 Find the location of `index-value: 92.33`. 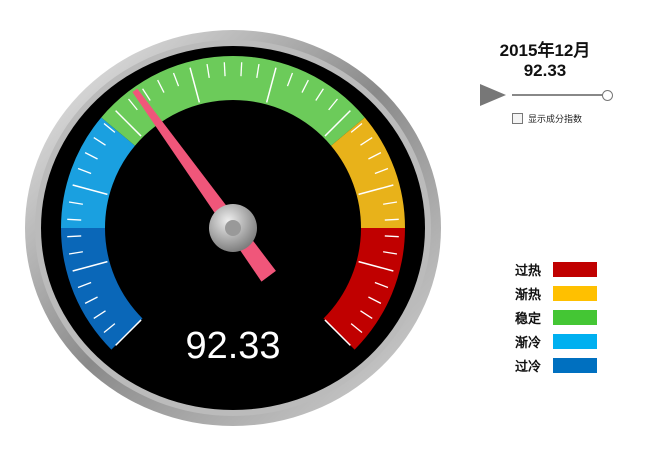

index-value: 92.33 is located at coordinates (545, 70).